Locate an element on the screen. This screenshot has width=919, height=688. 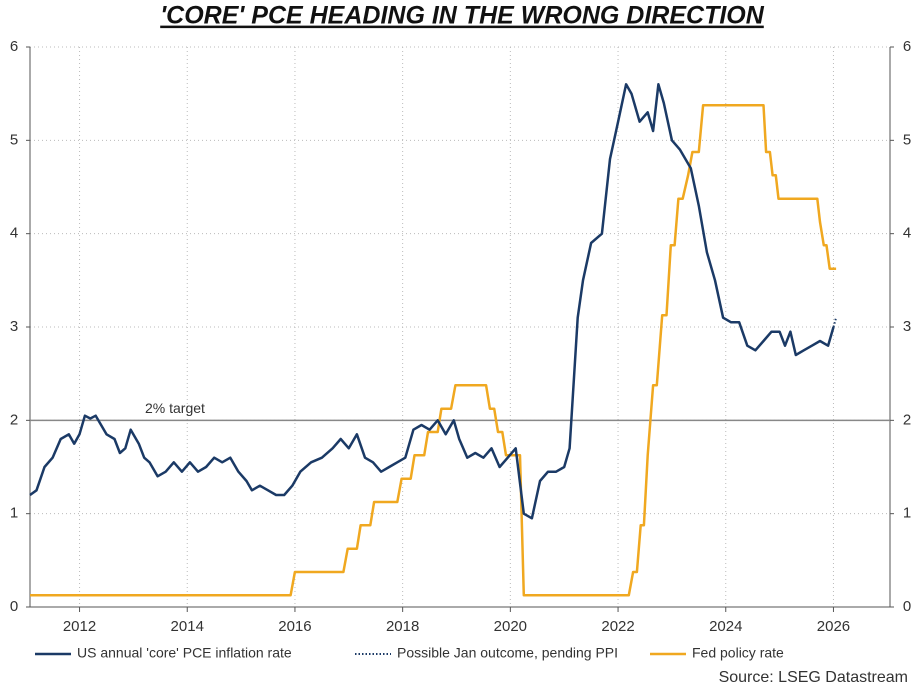
y-tick-label: 3 is located at coordinates (14, 326).